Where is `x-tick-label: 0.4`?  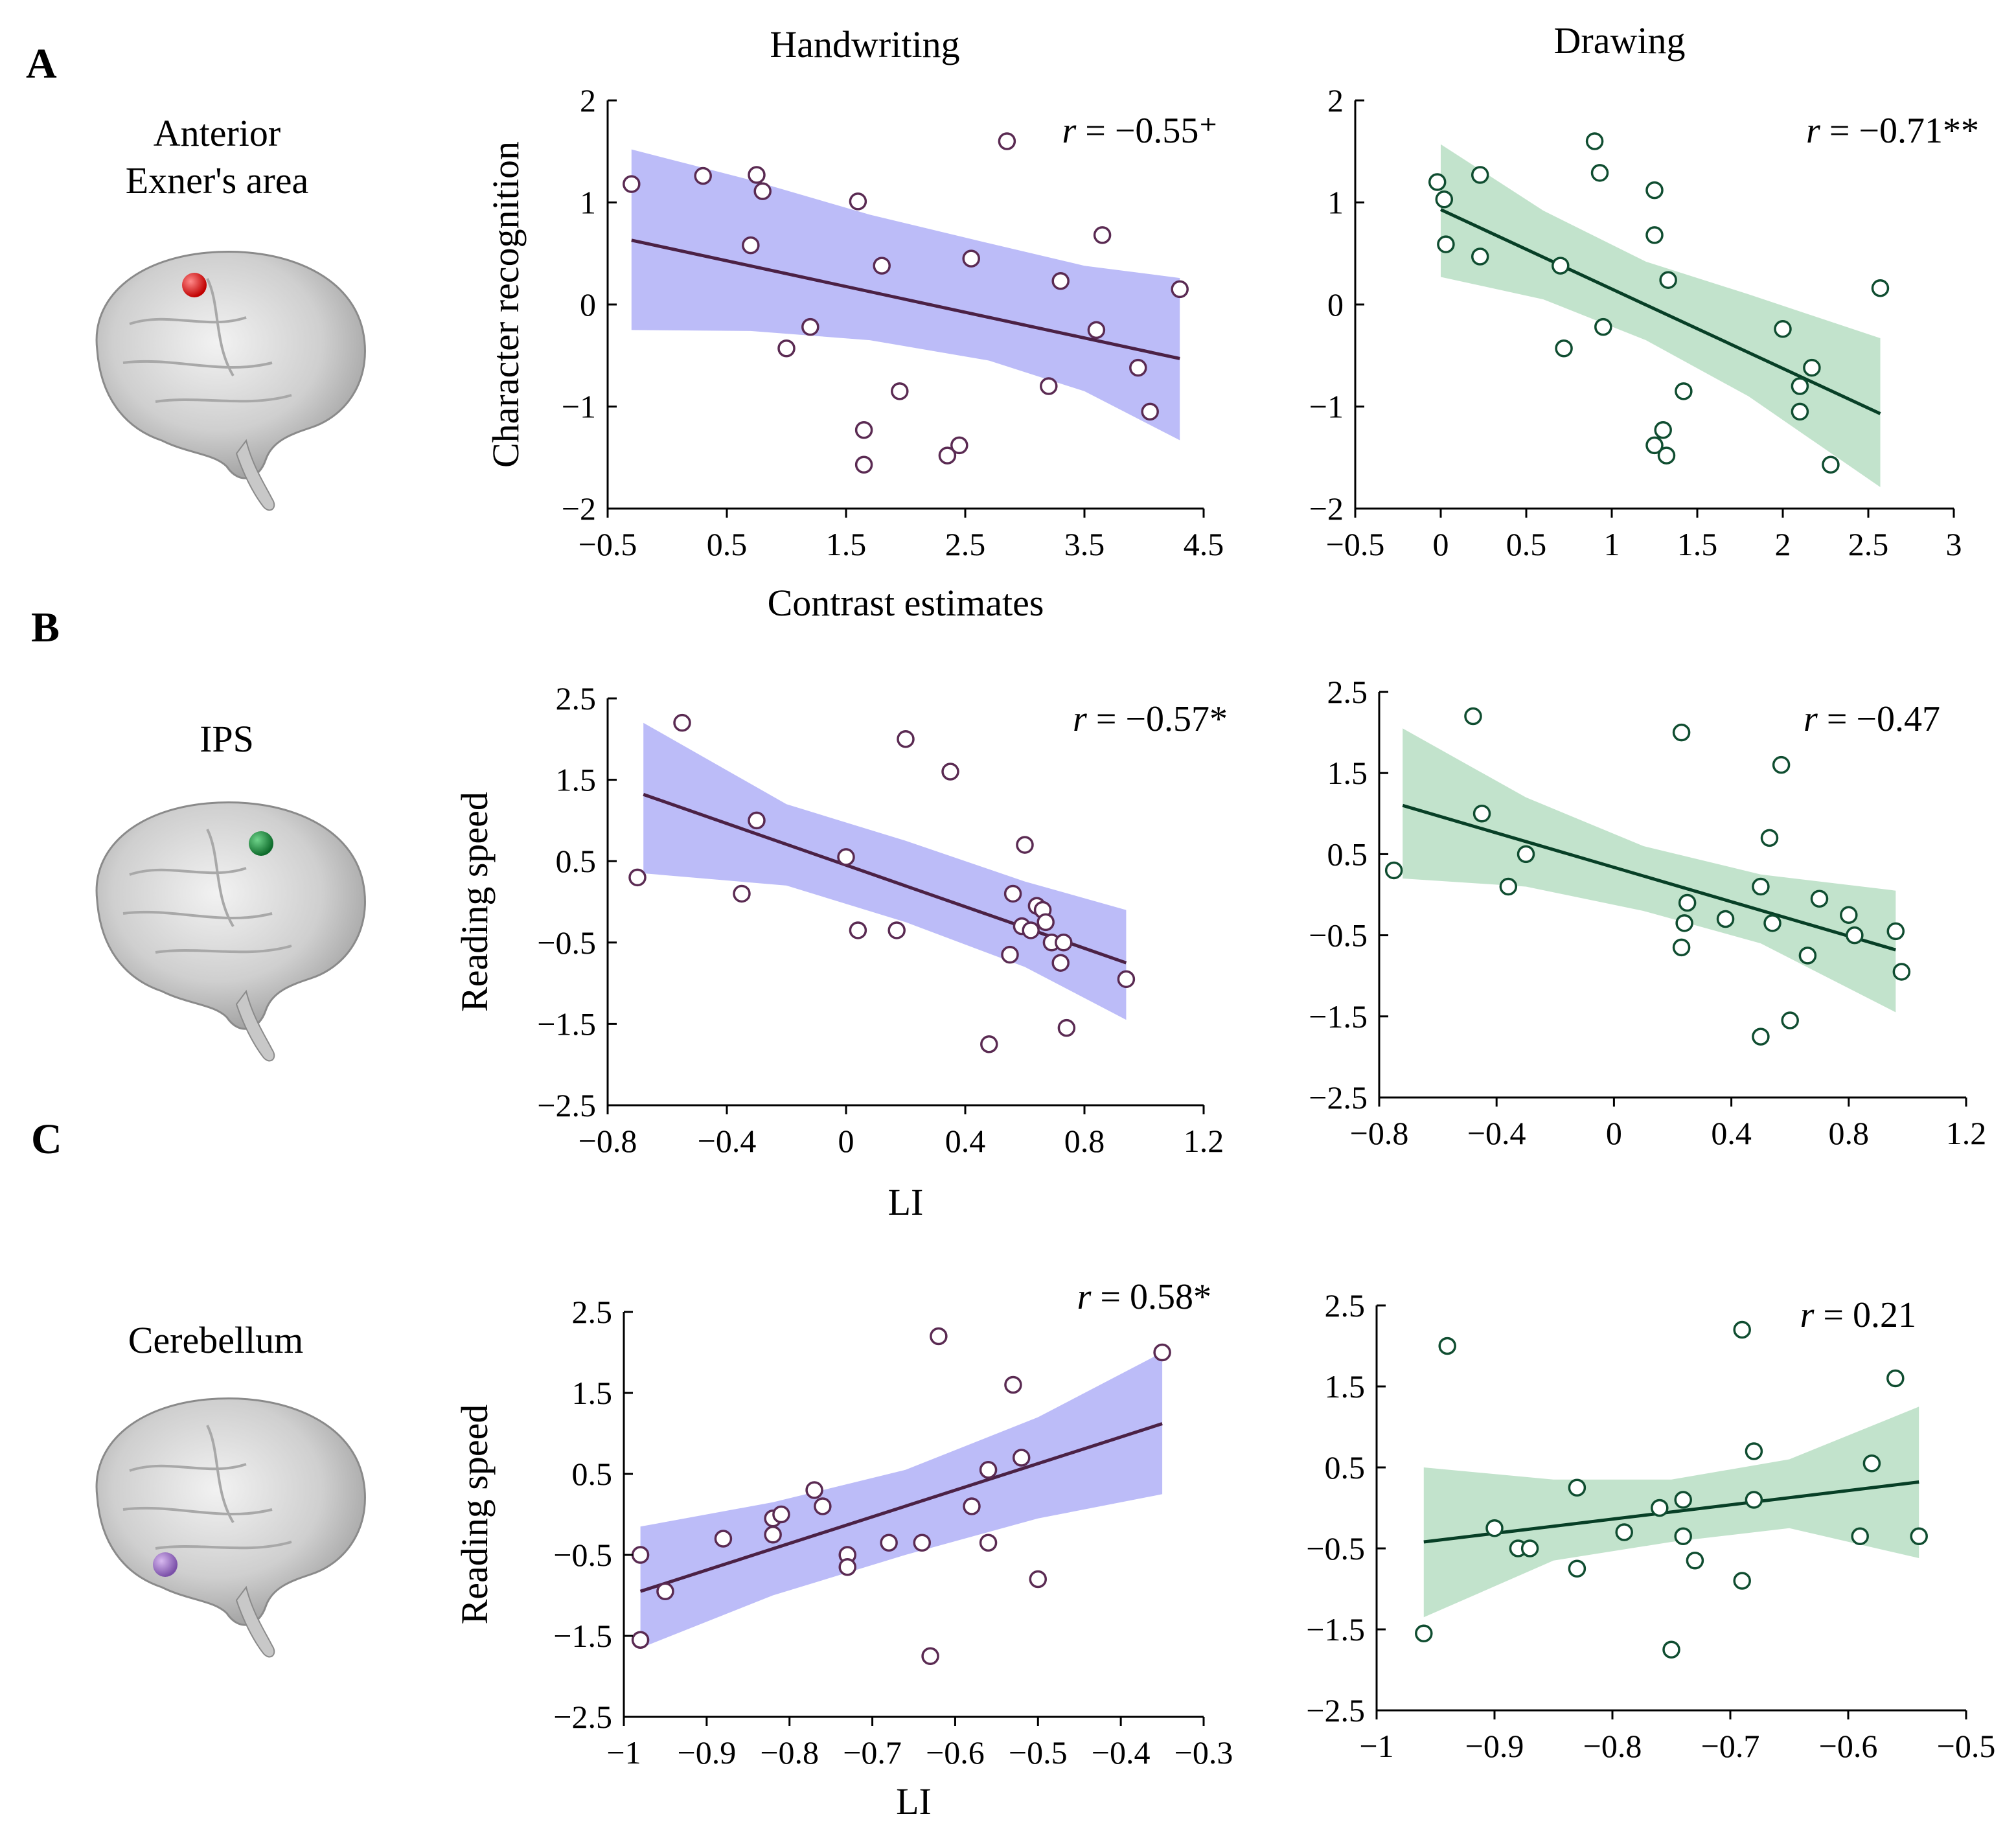 x-tick-label: 0.4 is located at coordinates (1731, 1133).